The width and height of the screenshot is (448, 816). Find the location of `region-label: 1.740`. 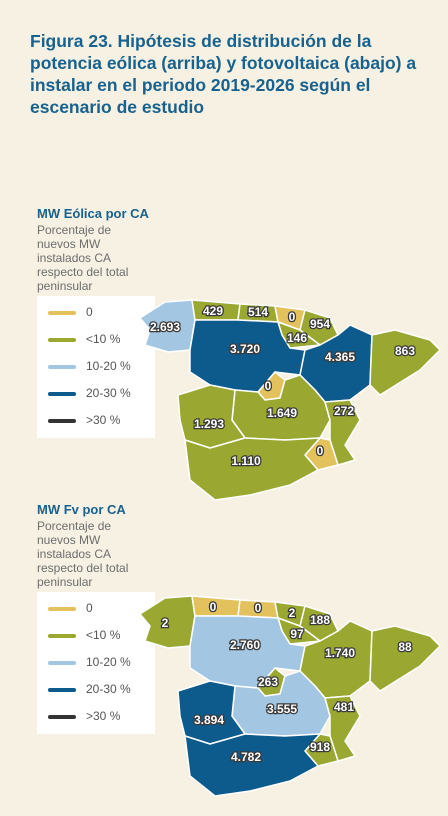

region-label: 1.740 is located at coordinates (340, 653).